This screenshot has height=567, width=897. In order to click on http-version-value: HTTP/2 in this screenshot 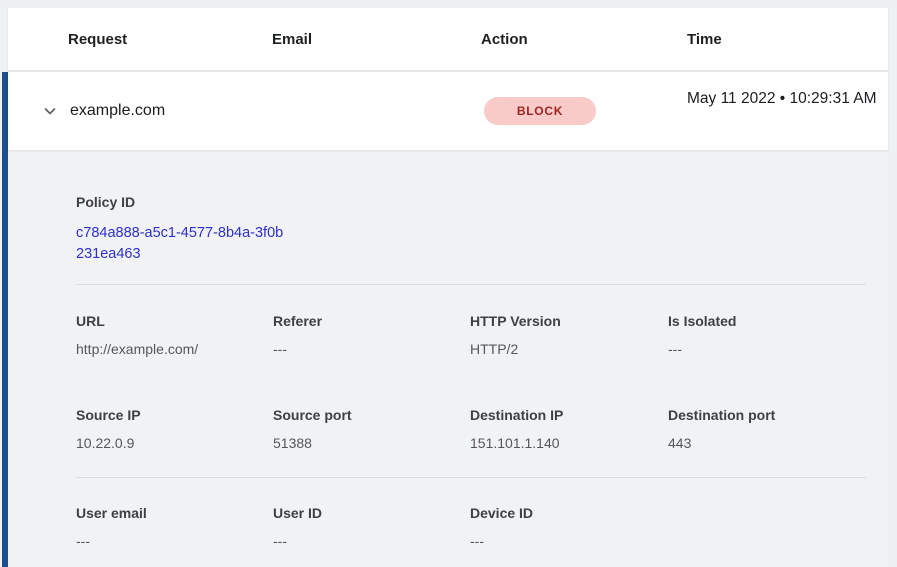, I will do `click(494, 349)`.